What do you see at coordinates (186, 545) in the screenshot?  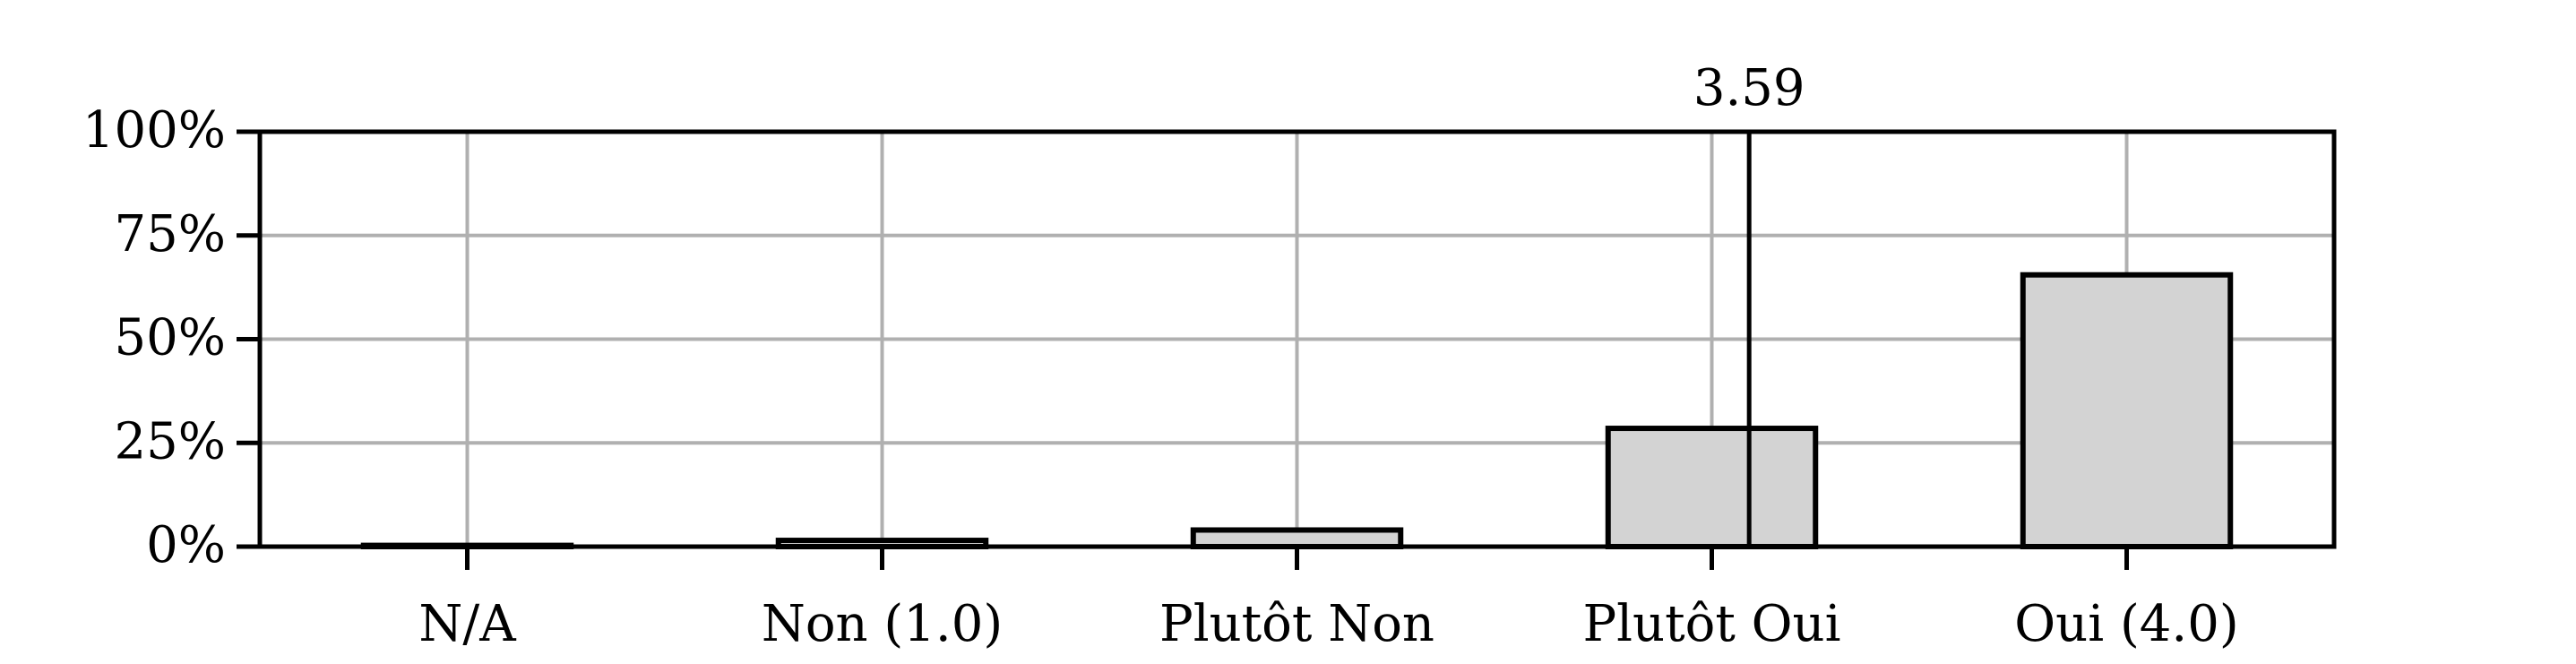 I see `y-tick-label: 0%` at bounding box center [186, 545].